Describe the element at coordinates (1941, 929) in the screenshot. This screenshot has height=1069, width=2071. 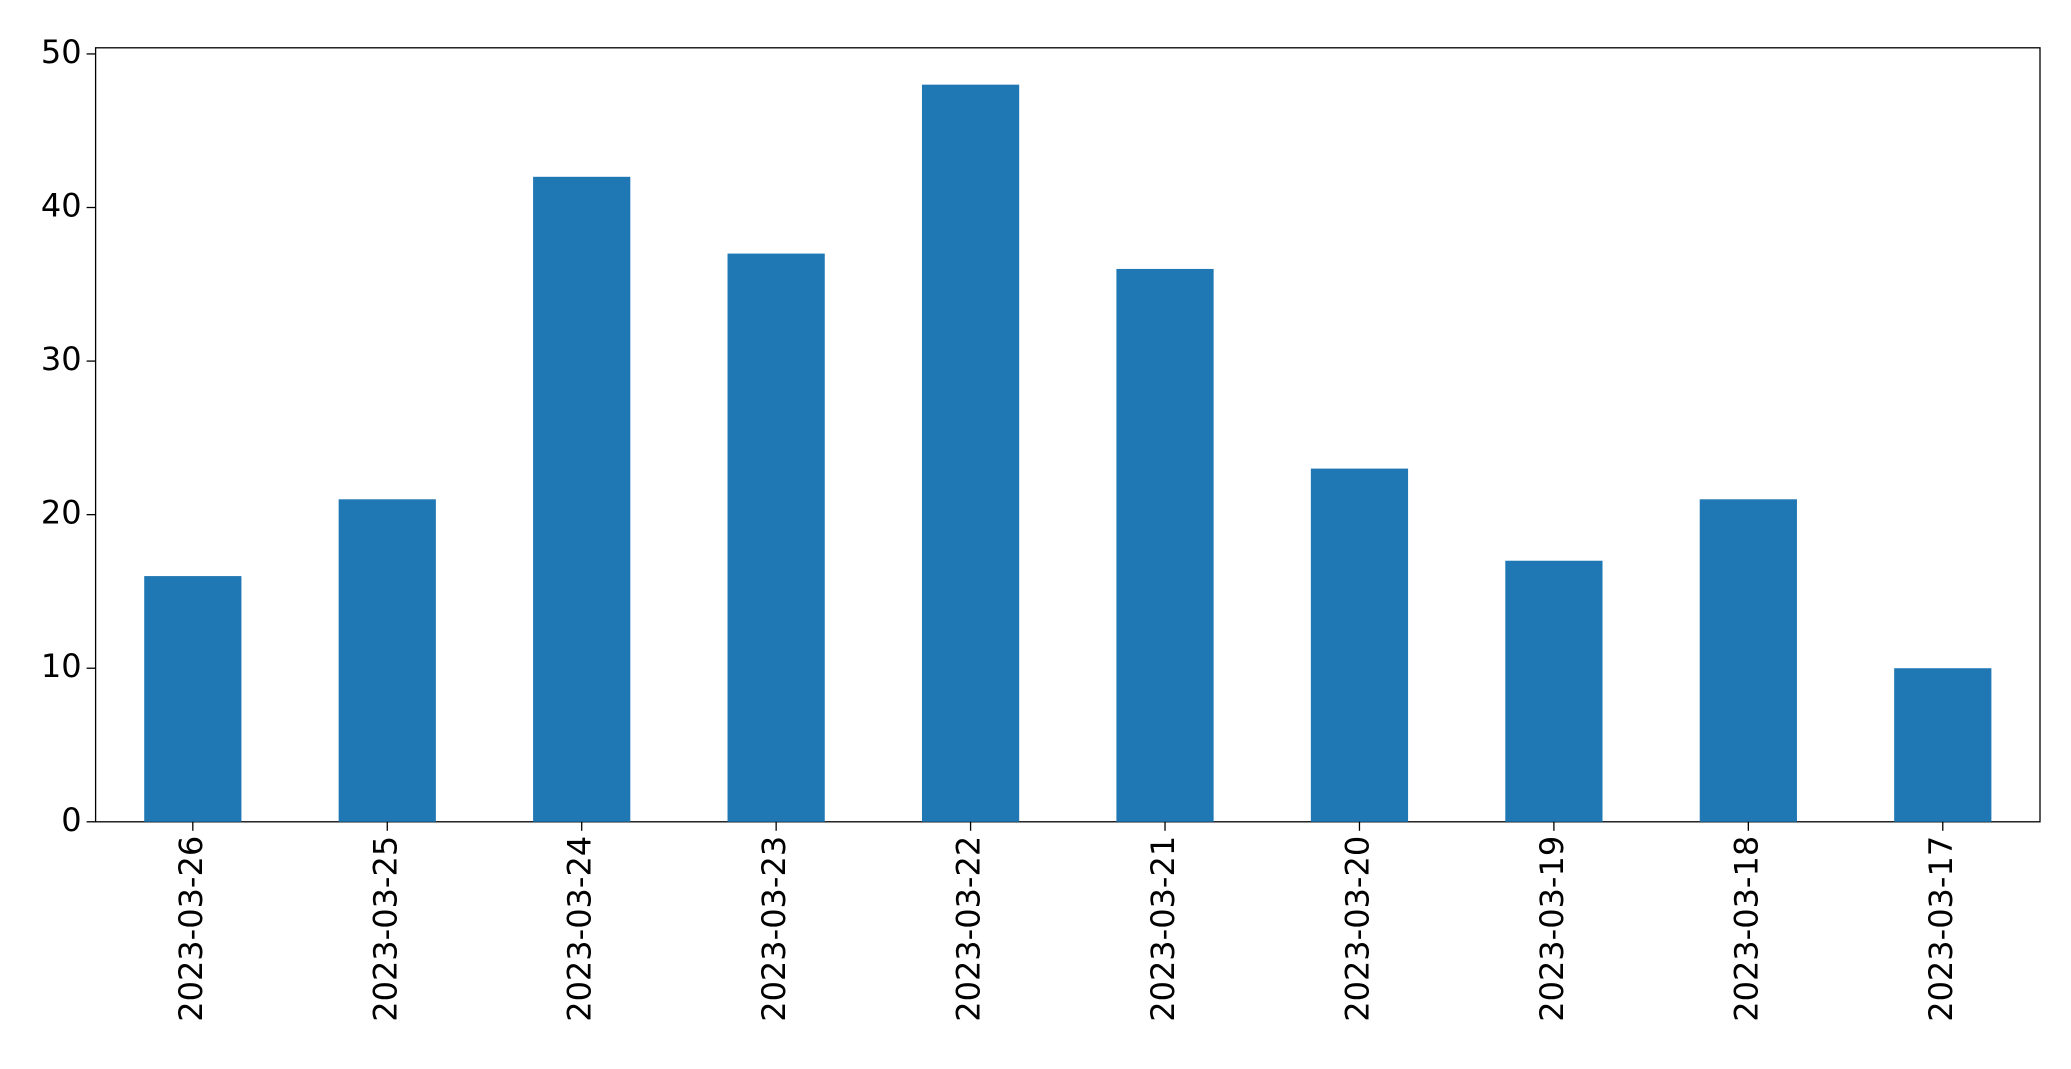
I see `x-tick-label: 2023-03-17` at that location.